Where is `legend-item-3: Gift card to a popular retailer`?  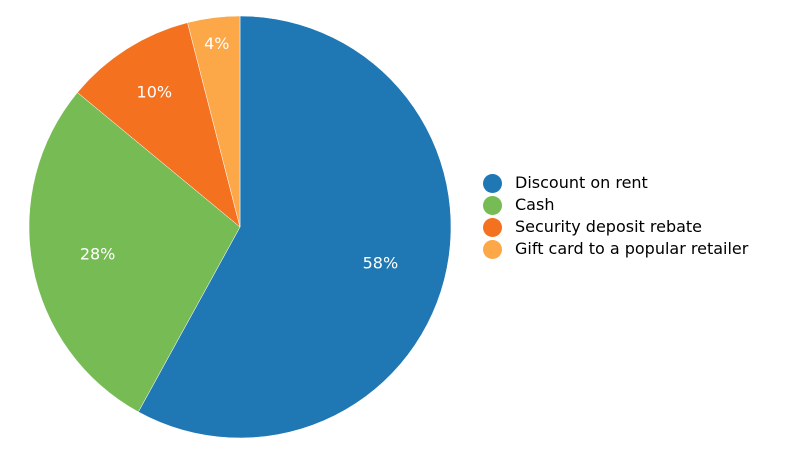 legend-item-3: Gift card to a popular retailer is located at coordinates (615, 249).